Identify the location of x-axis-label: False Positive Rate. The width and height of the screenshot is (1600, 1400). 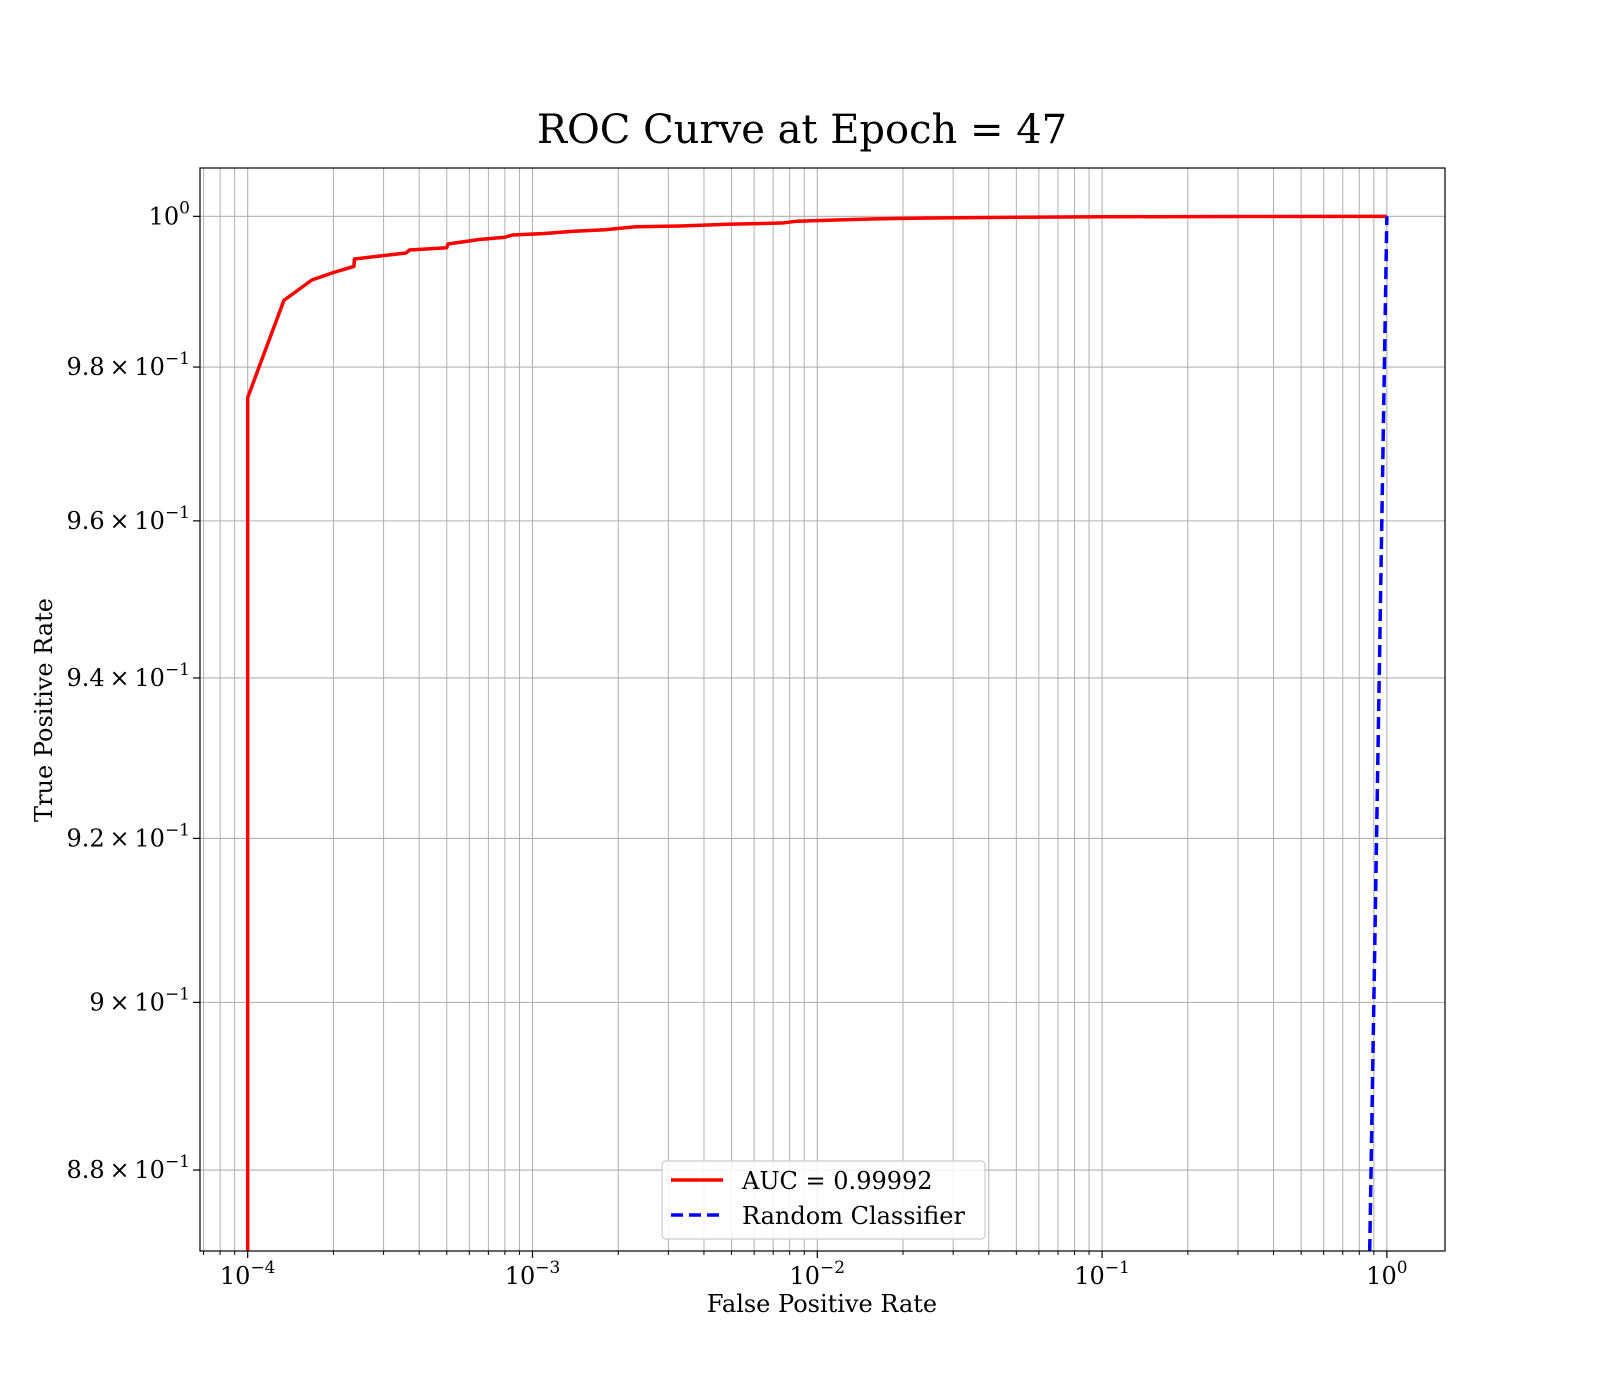
(822, 1304).